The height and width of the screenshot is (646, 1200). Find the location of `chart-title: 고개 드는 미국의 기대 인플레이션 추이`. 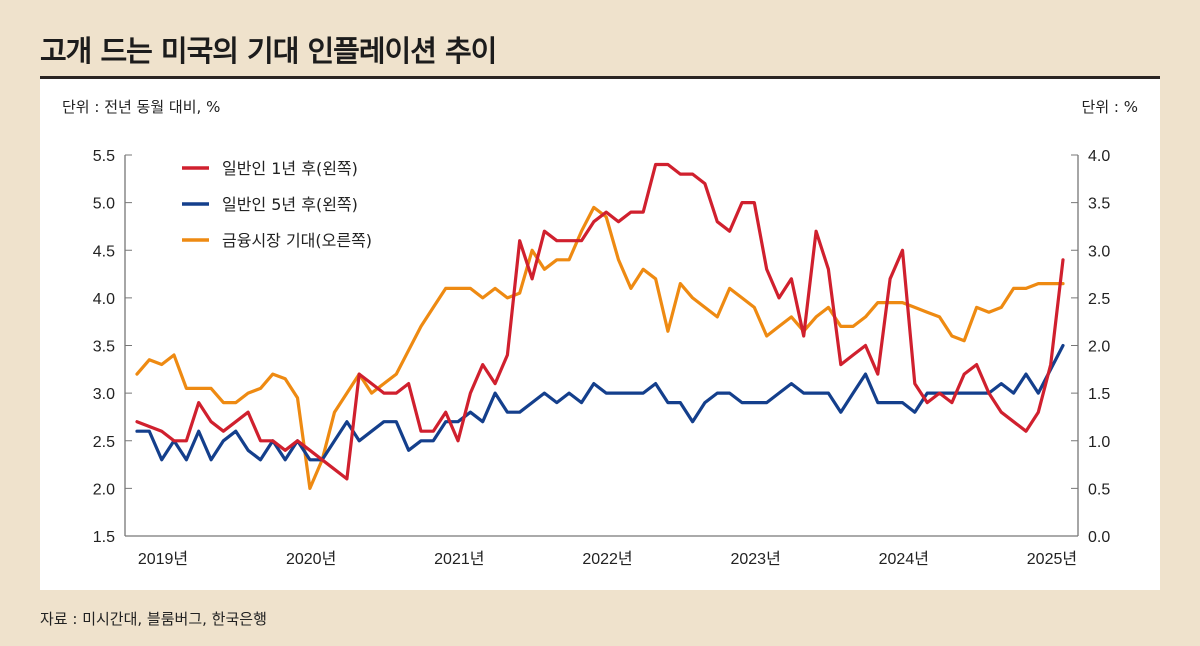

chart-title: 고개 드는 미국의 기대 인플레이션 추이 is located at coordinates (268, 51).